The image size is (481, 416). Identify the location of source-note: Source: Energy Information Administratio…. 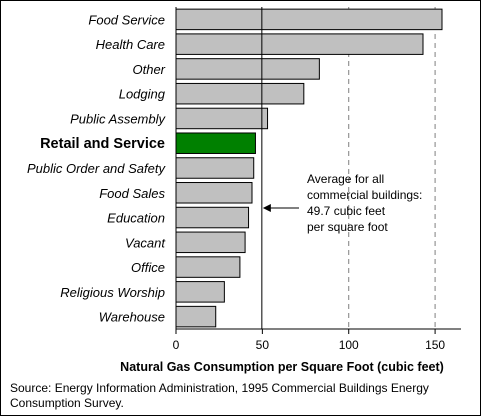
(219, 395).